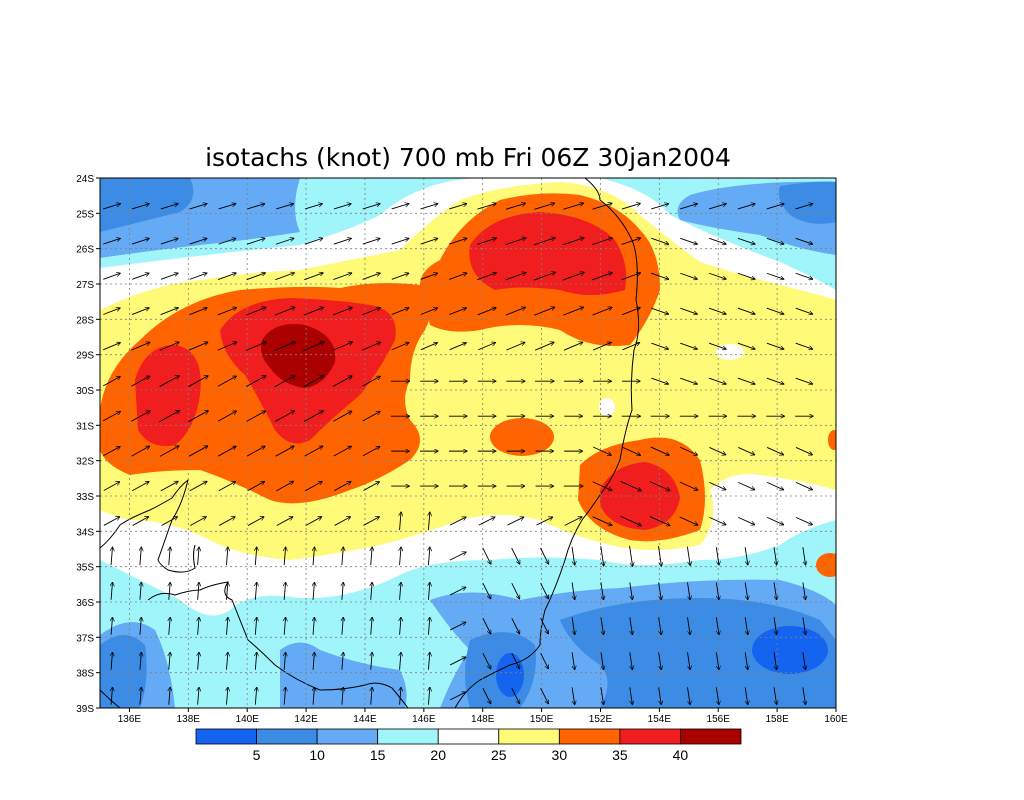 The height and width of the screenshot is (800, 1024). What do you see at coordinates (317, 755) in the screenshot?
I see `colorbar-label: 10` at bounding box center [317, 755].